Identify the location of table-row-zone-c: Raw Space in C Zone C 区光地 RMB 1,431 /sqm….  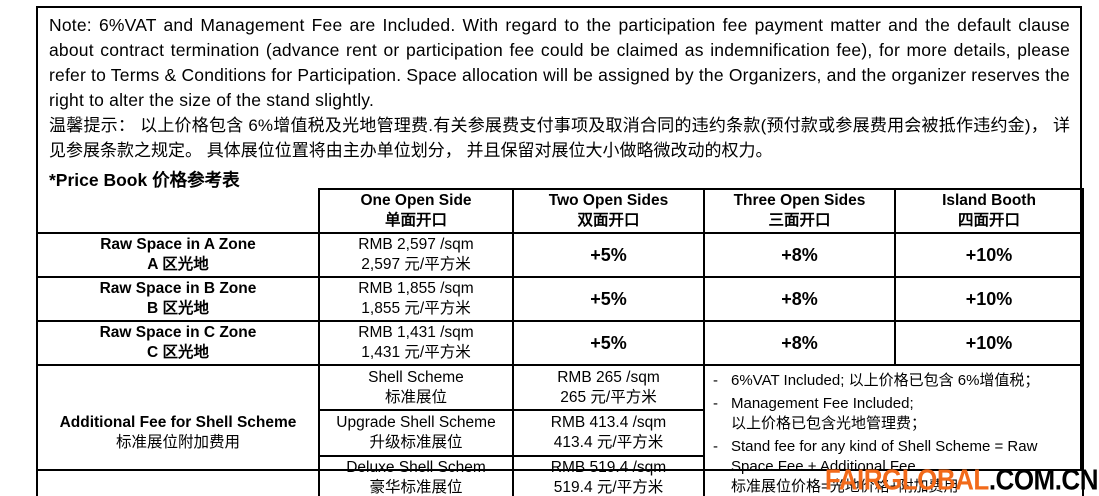
(560, 343).